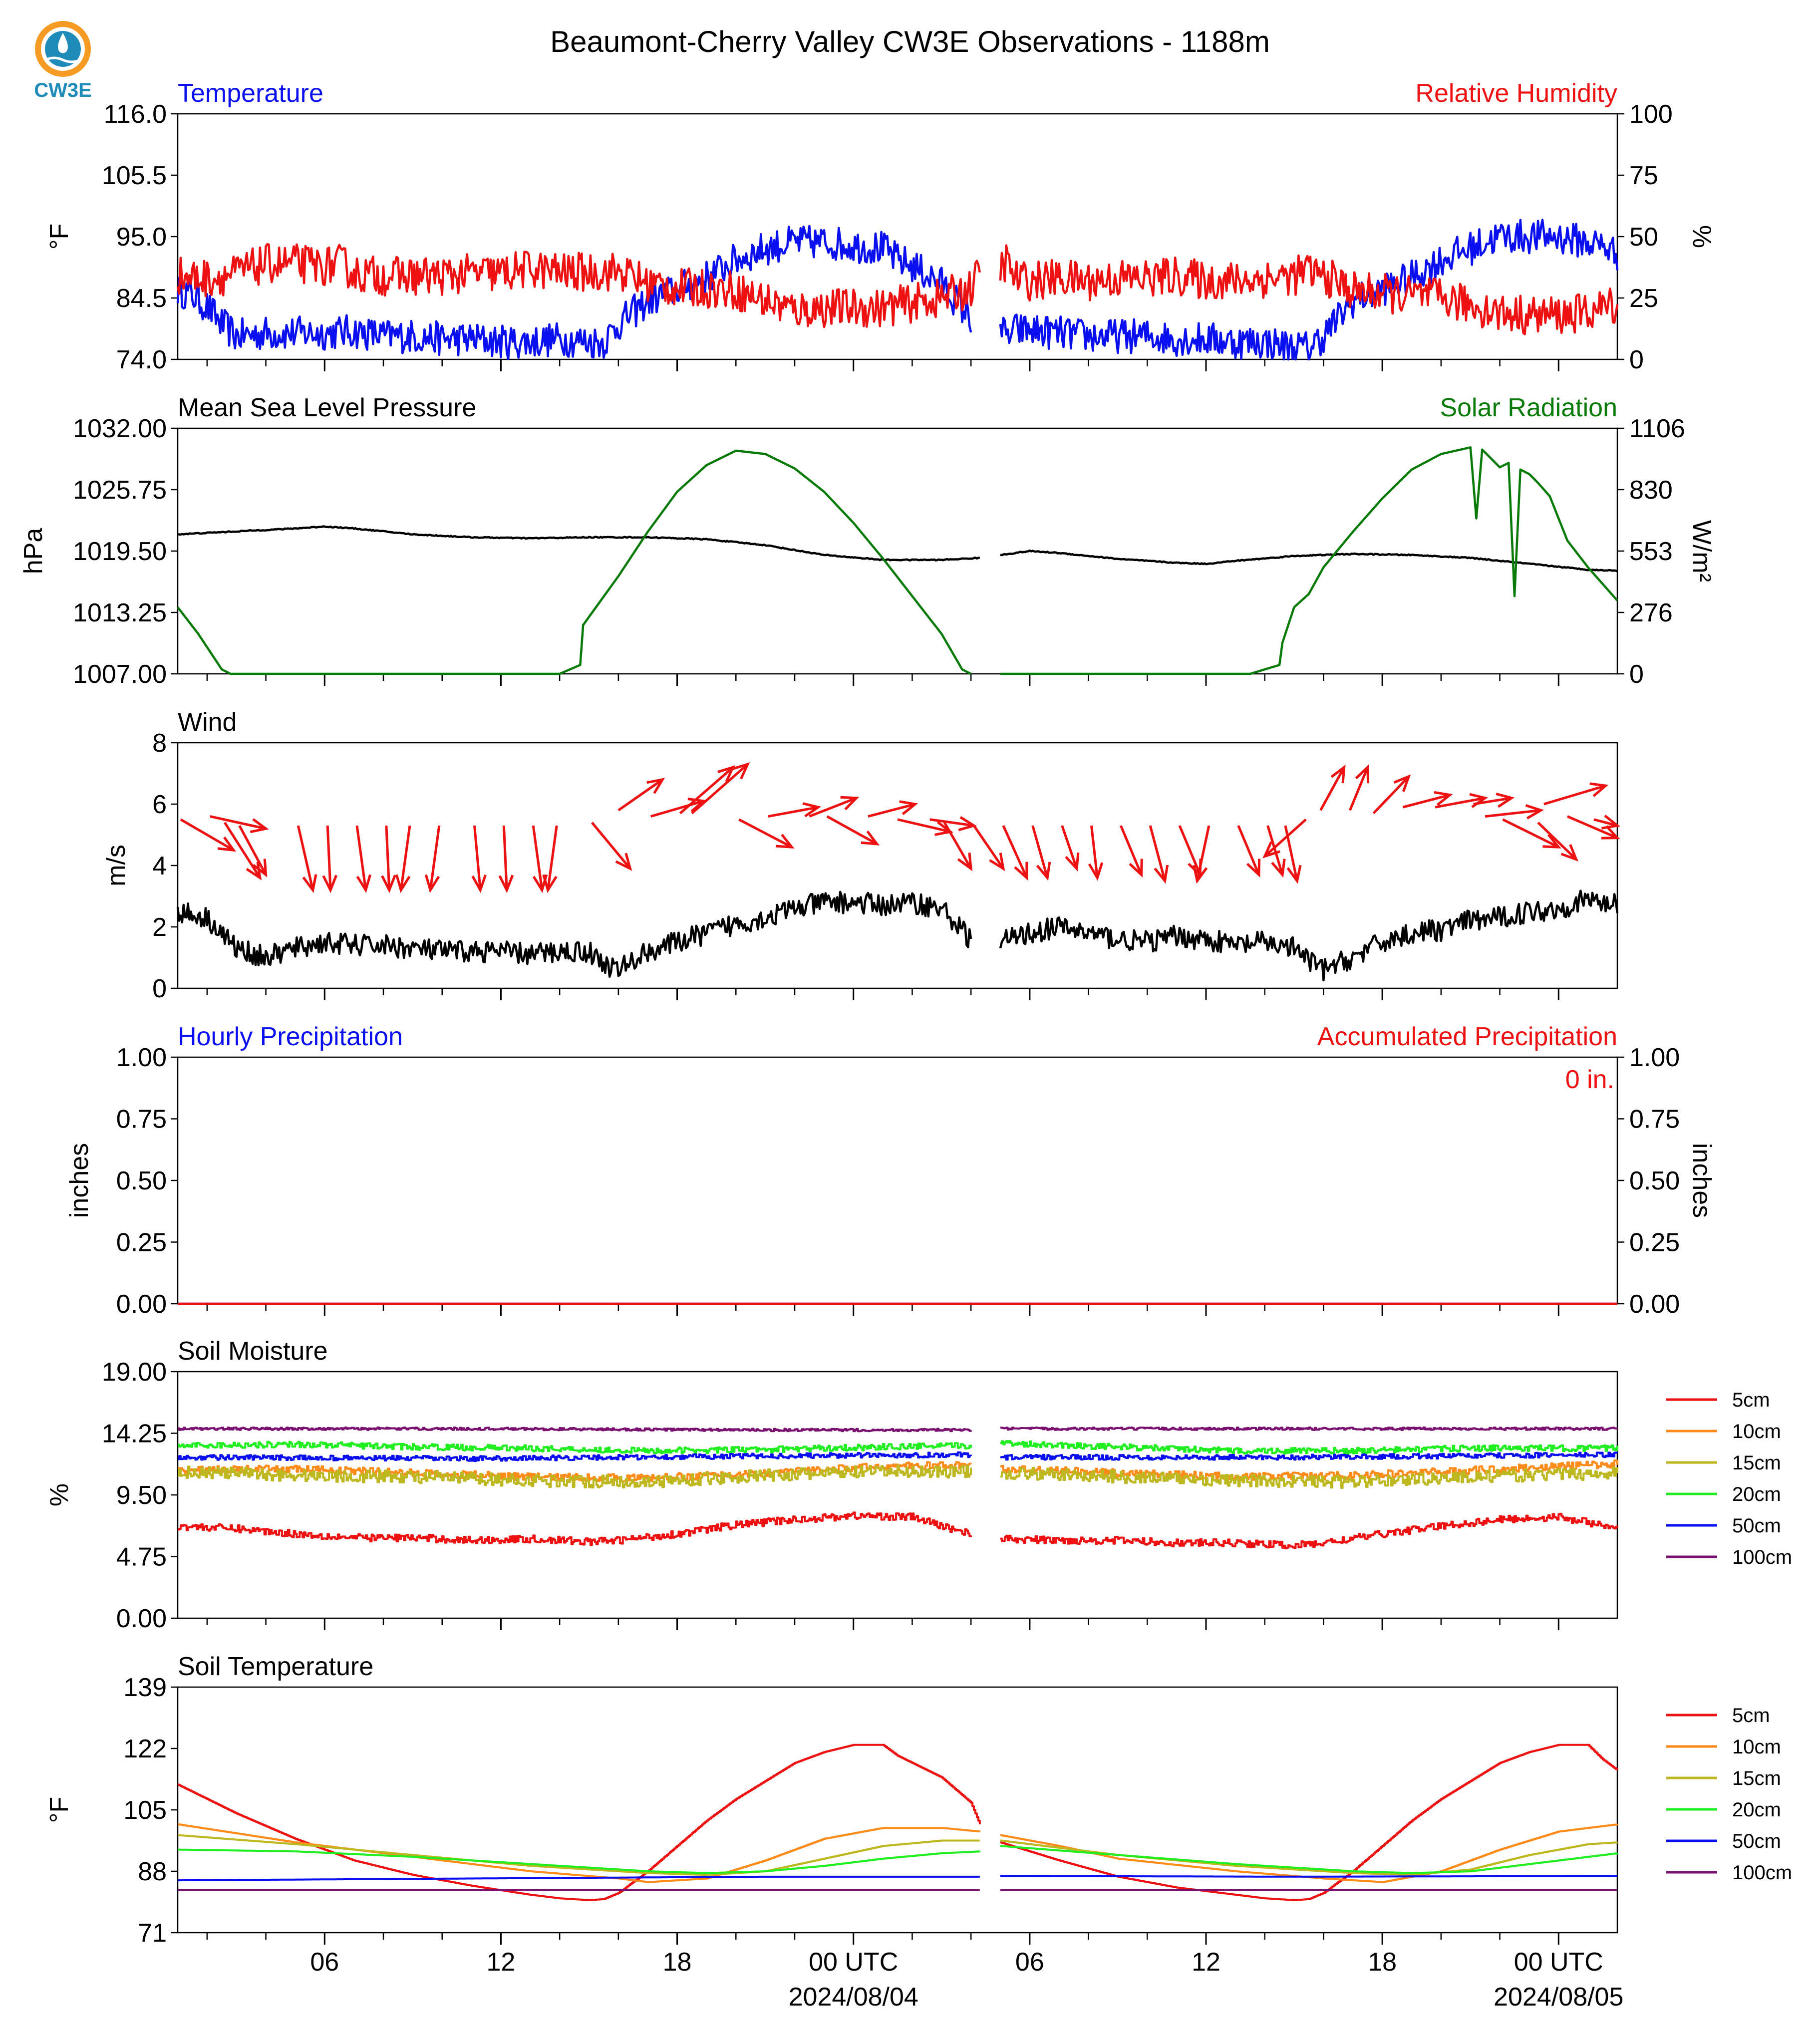 This screenshot has width=1820, height=2028. Describe the element at coordinates (1762, 1557) in the screenshot. I see `soil_moisture-legend-label: 100cm` at that location.